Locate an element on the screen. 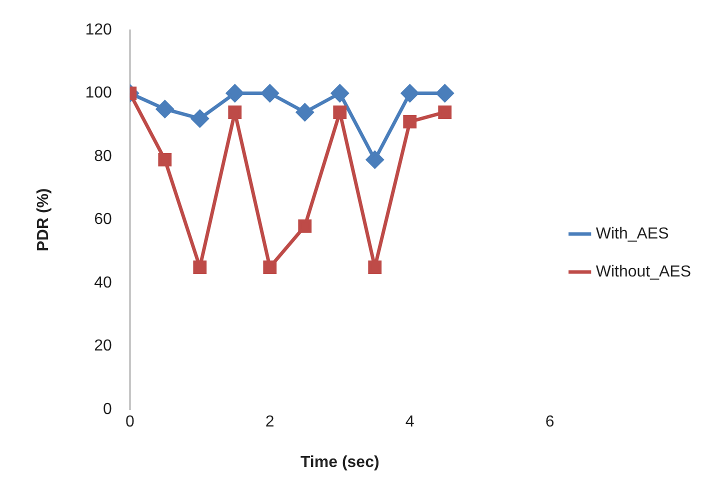 The image size is (721, 481). x-tick-label: 6 is located at coordinates (549, 422).